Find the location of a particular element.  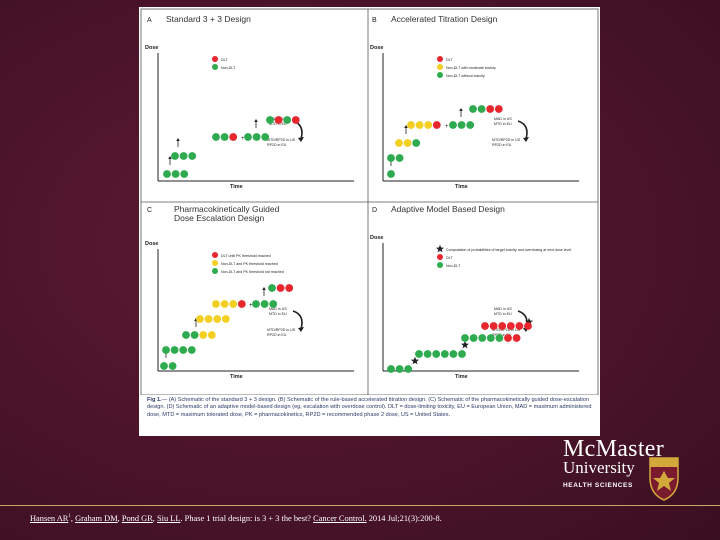

panel-title: Pharmacokinetically Guided is located at coordinates (227, 209).